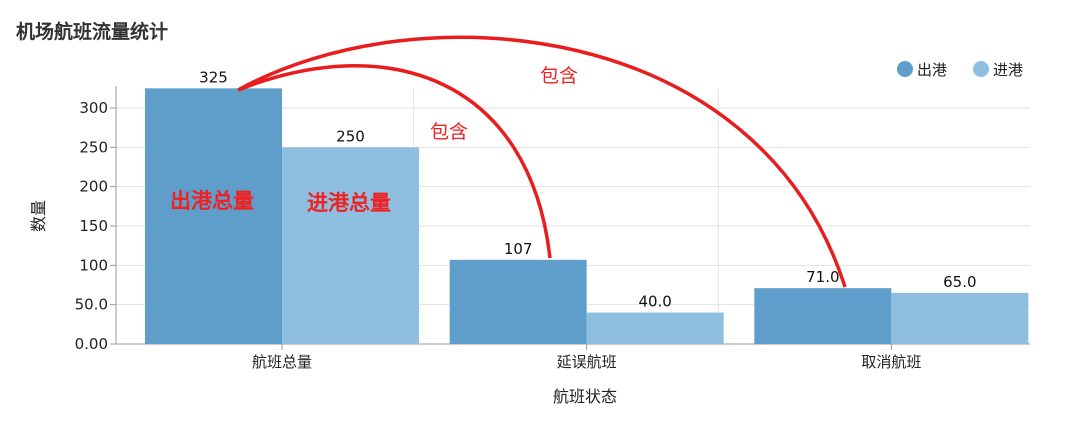  What do you see at coordinates (518, 249) in the screenshot?
I see `data-label: 107` at bounding box center [518, 249].